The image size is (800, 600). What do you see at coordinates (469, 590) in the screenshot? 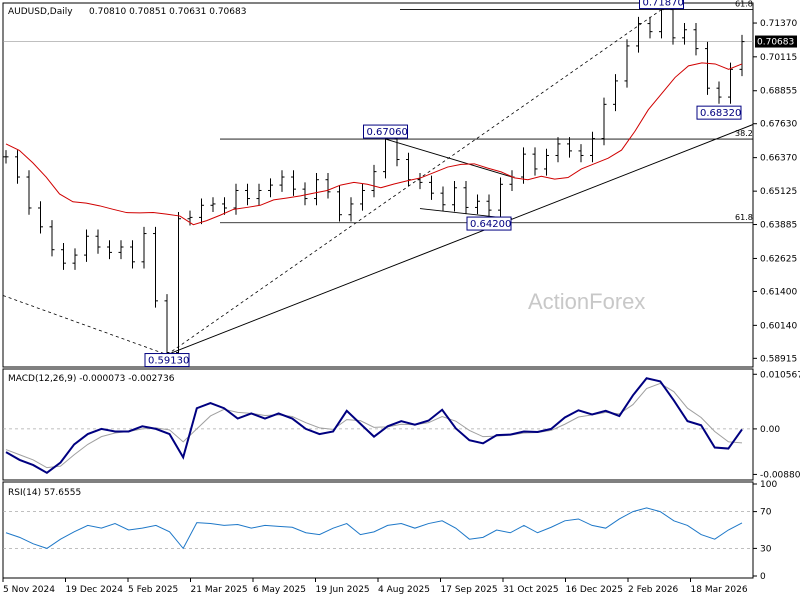
I see `x-tick-label: 17 Sep 2025` at bounding box center [469, 590].